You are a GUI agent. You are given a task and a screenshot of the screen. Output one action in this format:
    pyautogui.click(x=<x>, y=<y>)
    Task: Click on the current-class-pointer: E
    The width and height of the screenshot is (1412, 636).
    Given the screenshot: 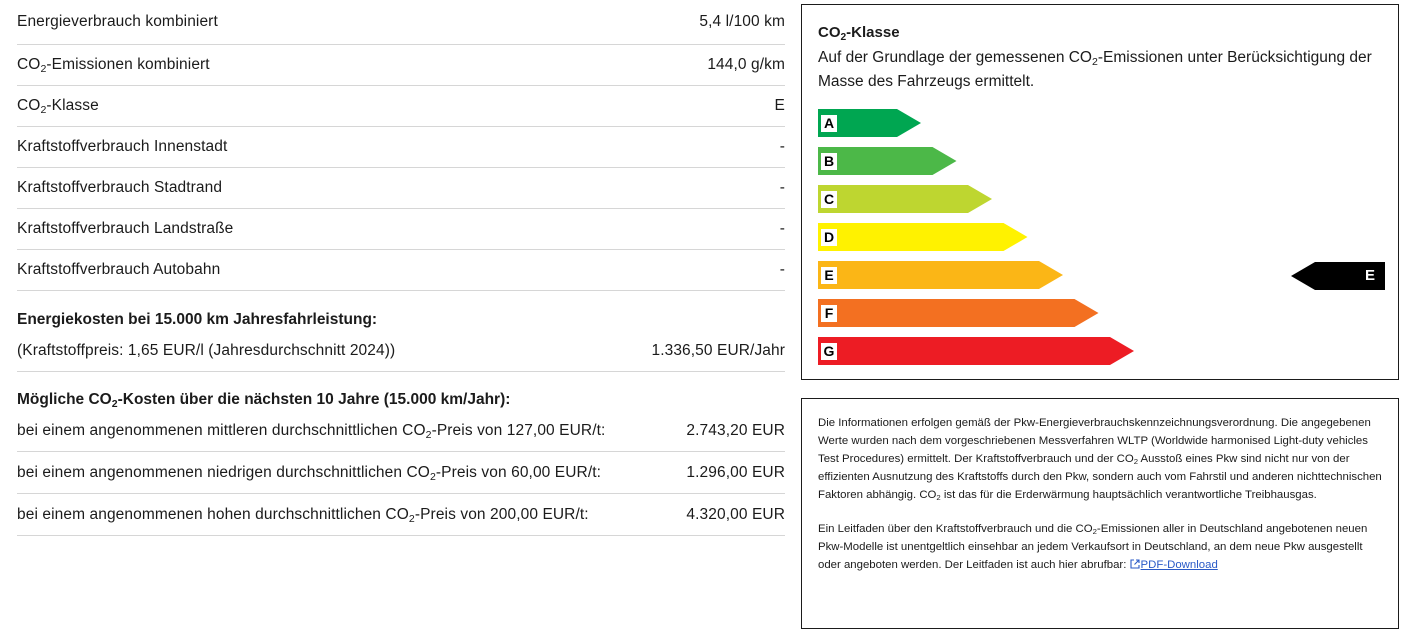 What is the action you would take?
    pyautogui.click(x=1338, y=276)
    